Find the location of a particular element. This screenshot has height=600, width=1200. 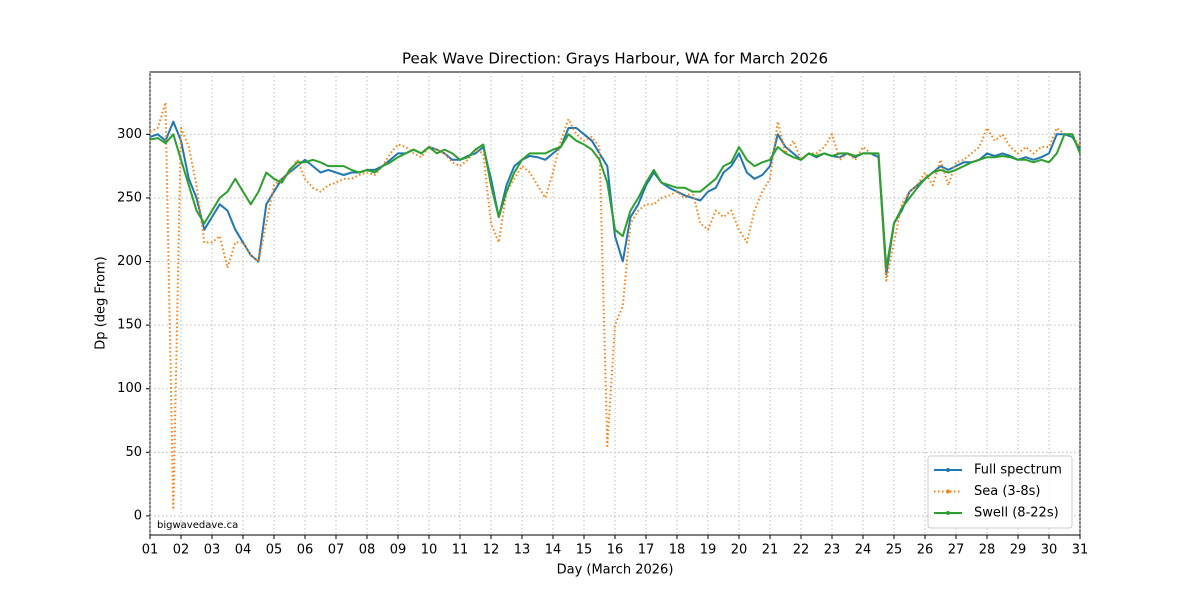

x-tick-label: 31 is located at coordinates (1080, 550).